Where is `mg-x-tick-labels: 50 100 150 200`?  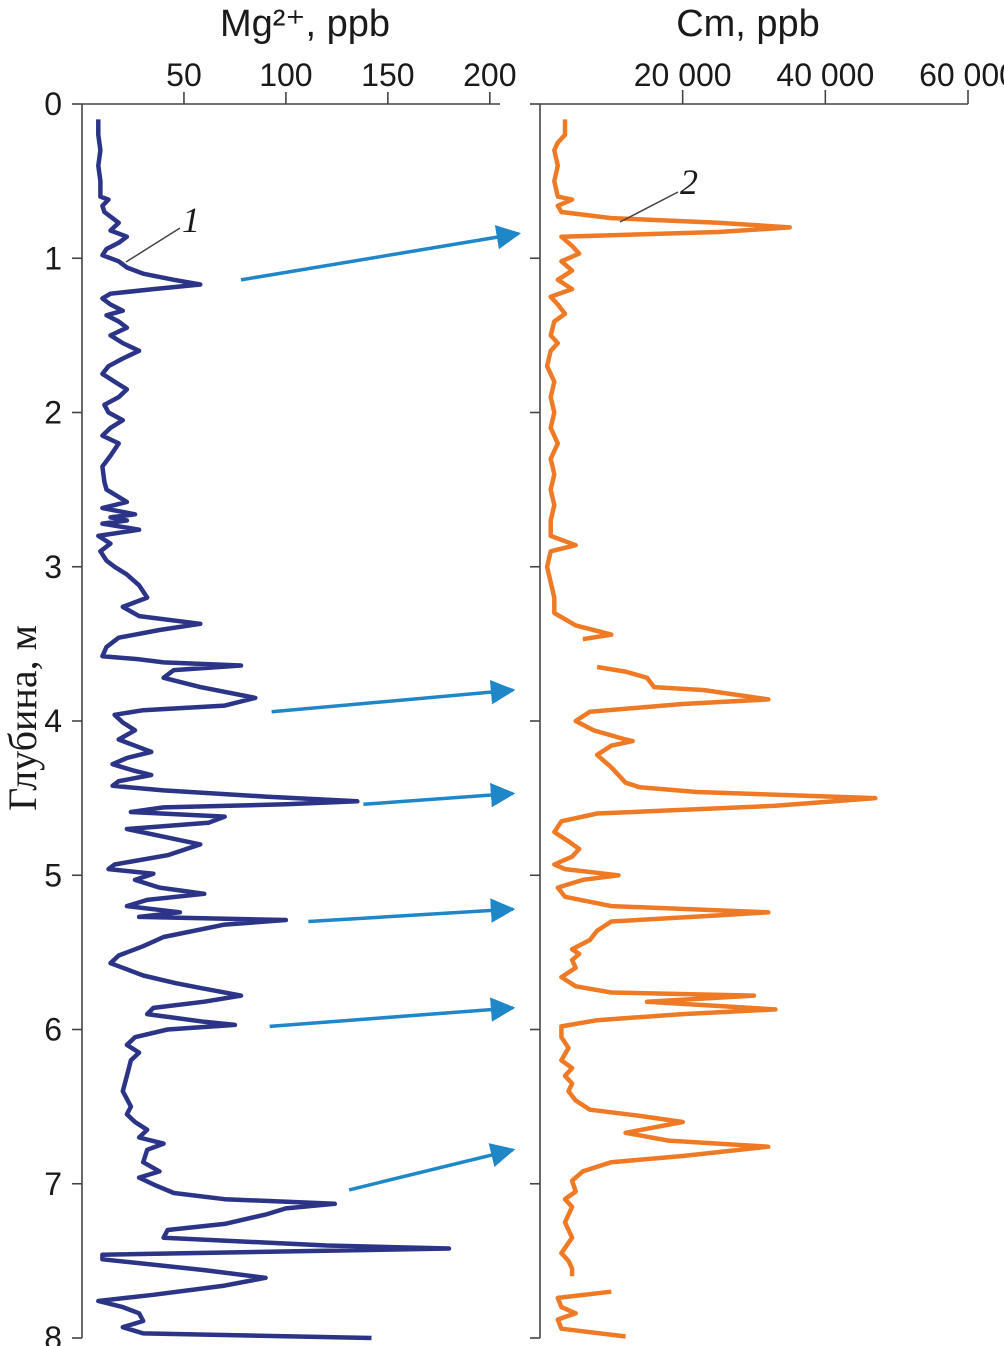
mg-x-tick-labels: 50 100 150 200 is located at coordinates (341, 75).